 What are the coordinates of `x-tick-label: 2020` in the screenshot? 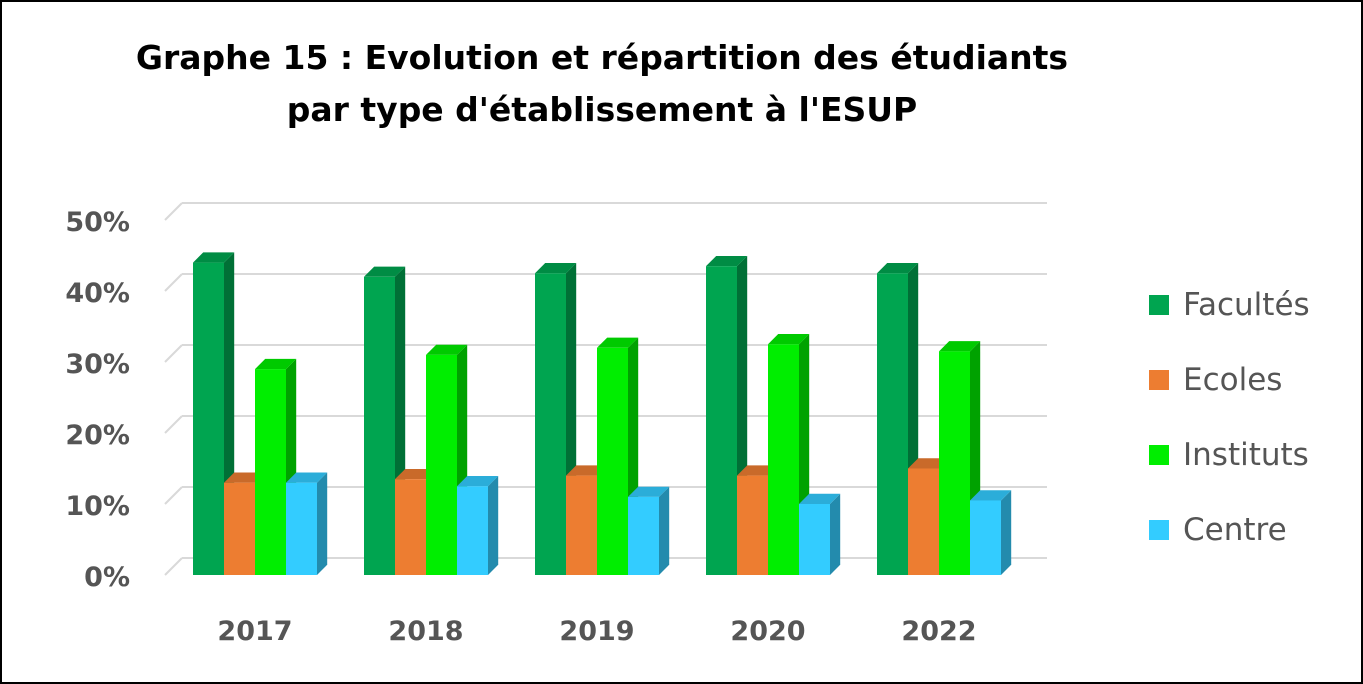 It's located at (767, 631).